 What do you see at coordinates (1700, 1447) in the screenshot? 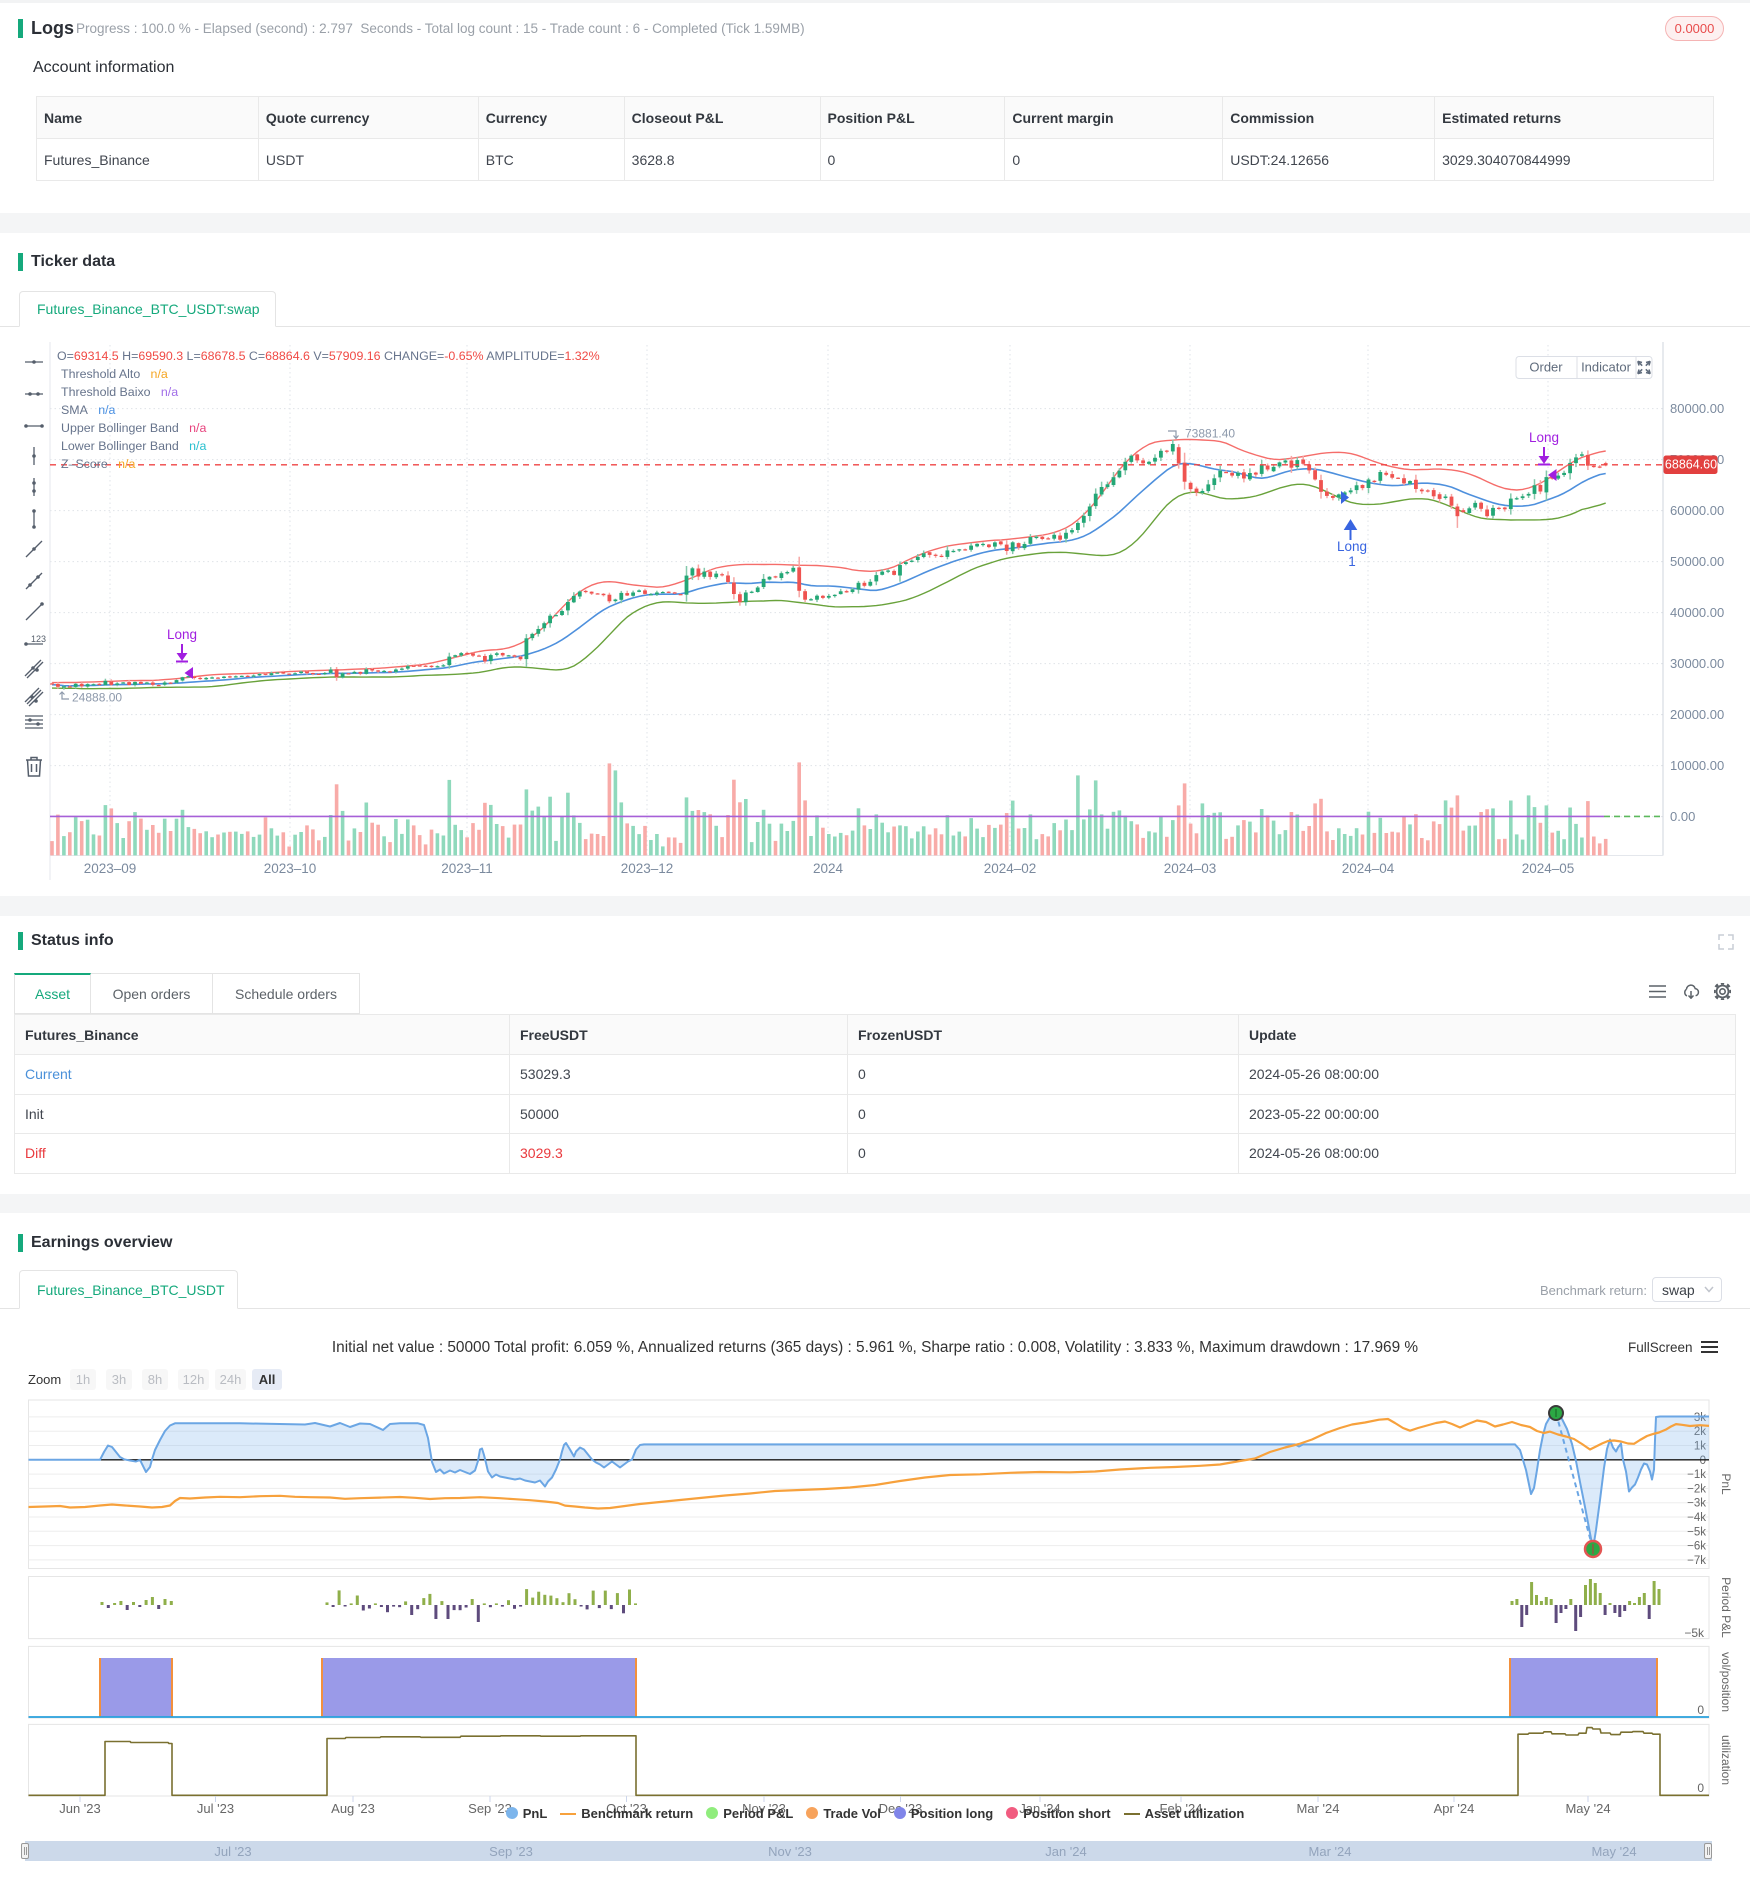
I see `svg-text: 1k` at bounding box center [1700, 1447].